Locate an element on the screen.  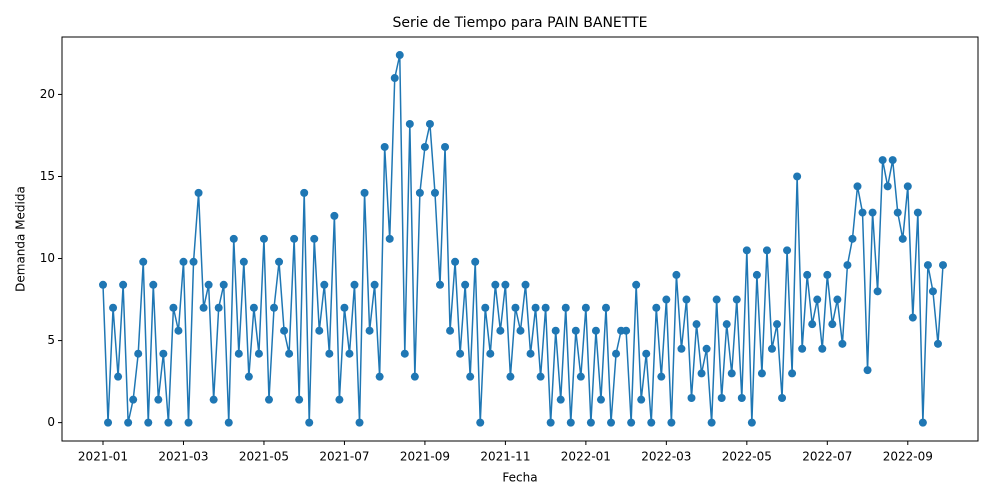
x-tick-label: 2022-09 is located at coordinates (908, 457).